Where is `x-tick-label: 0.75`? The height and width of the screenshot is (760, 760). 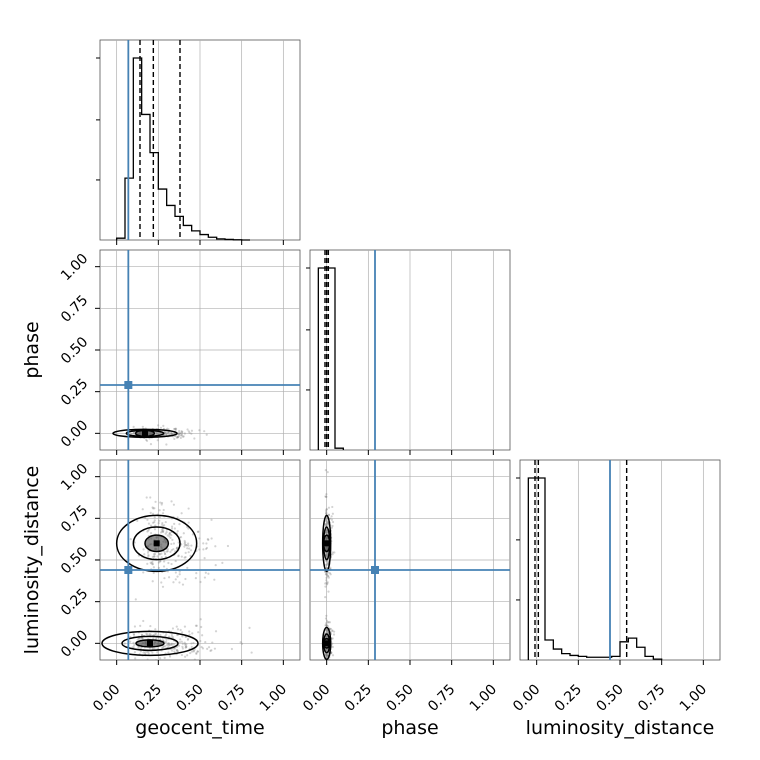 x-tick-label: 0.75 is located at coordinates (231, 698).